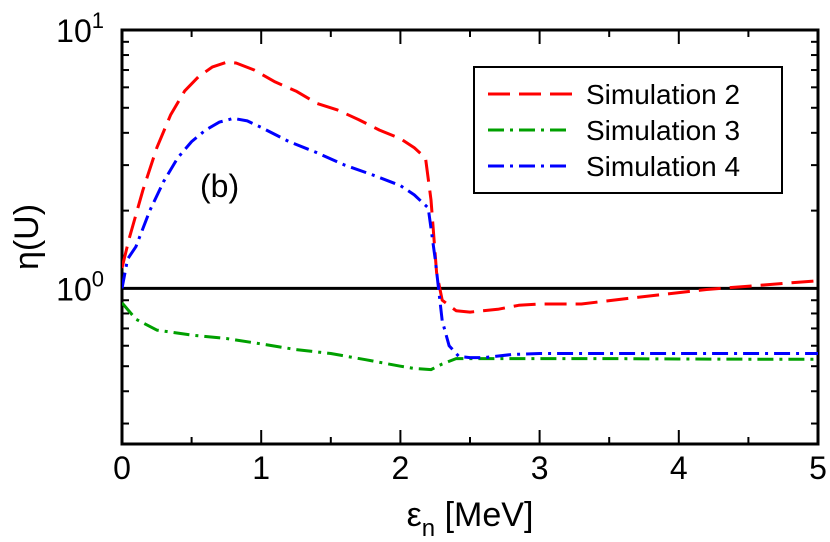 The height and width of the screenshot is (542, 830). I want to click on x-axis-label-subscript: n, so click(428, 528).